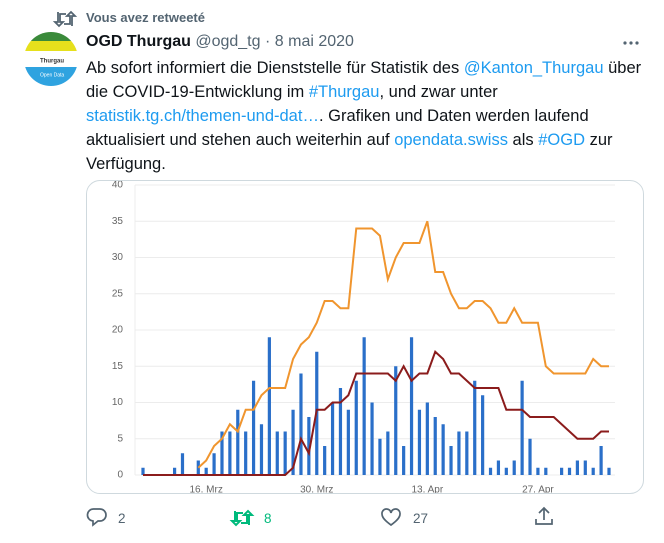 This screenshot has height=543, width=664. What do you see at coordinates (268, 518) in the screenshot?
I see `retweet-count: 8` at bounding box center [268, 518].